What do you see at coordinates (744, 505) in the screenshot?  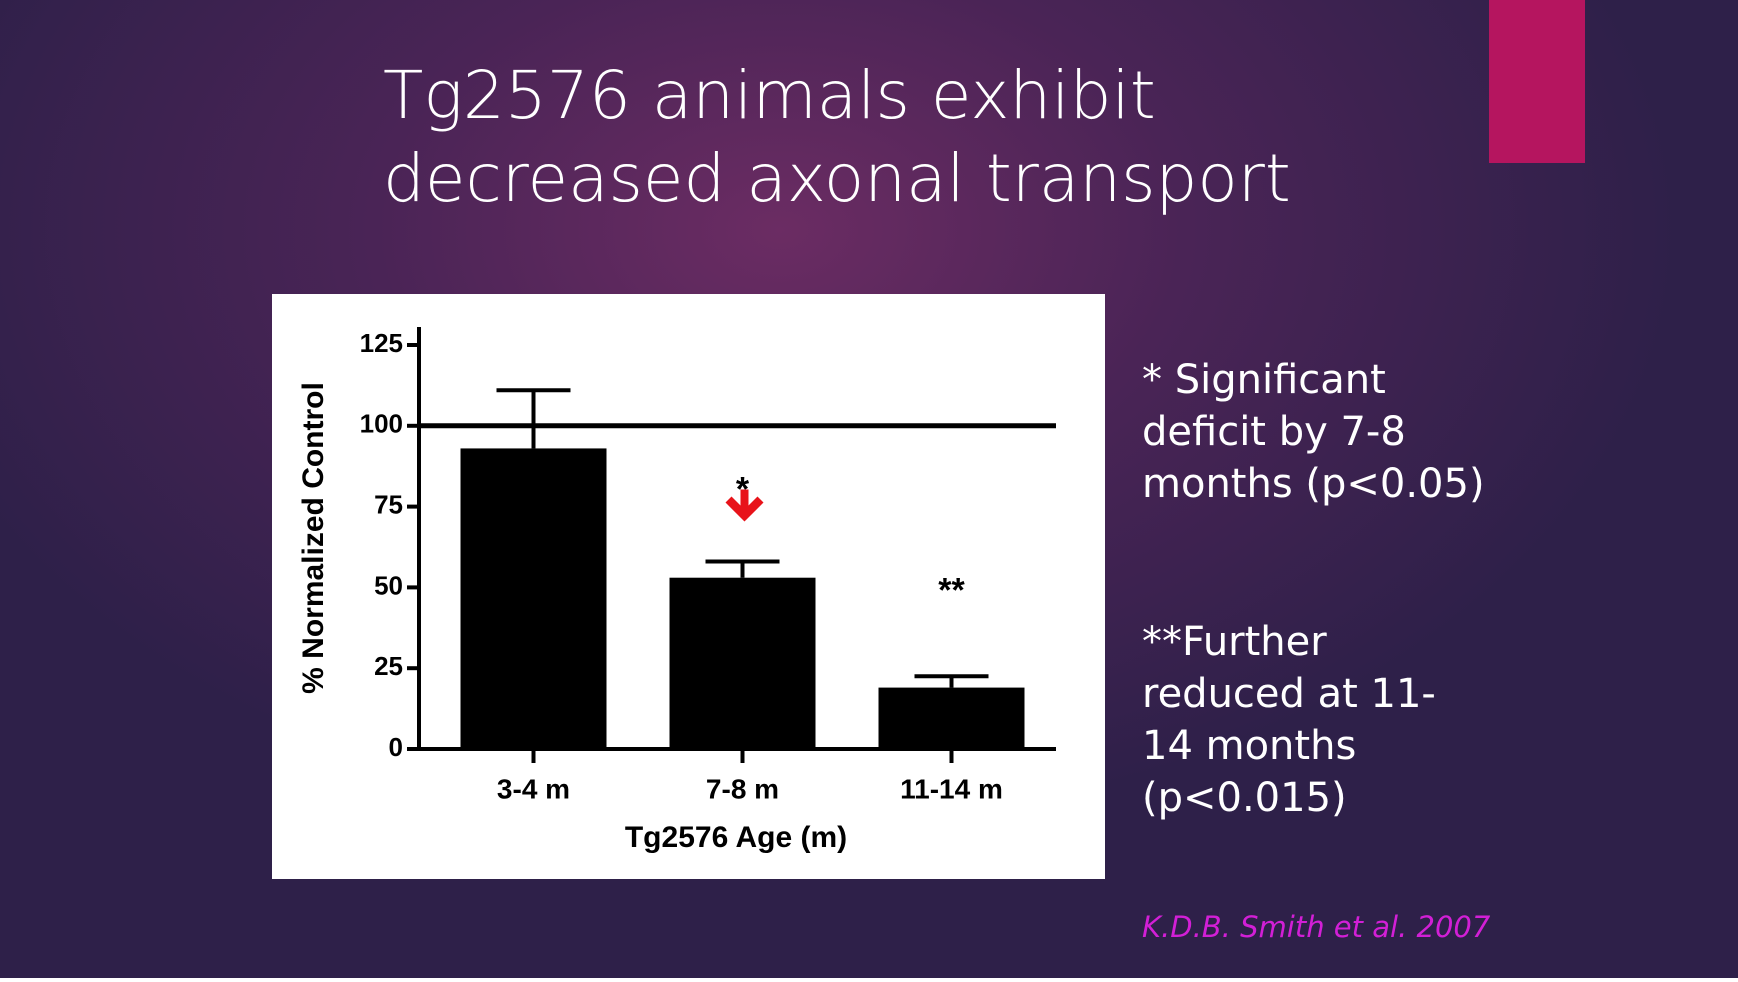 I see `significance-arrow` at bounding box center [744, 505].